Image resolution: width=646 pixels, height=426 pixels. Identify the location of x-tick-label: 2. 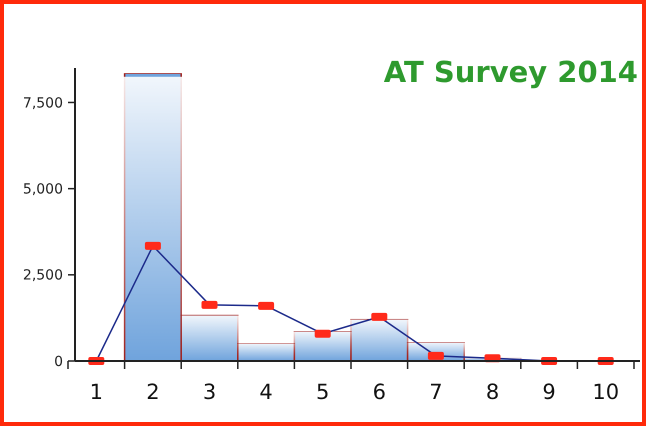
(153, 392).